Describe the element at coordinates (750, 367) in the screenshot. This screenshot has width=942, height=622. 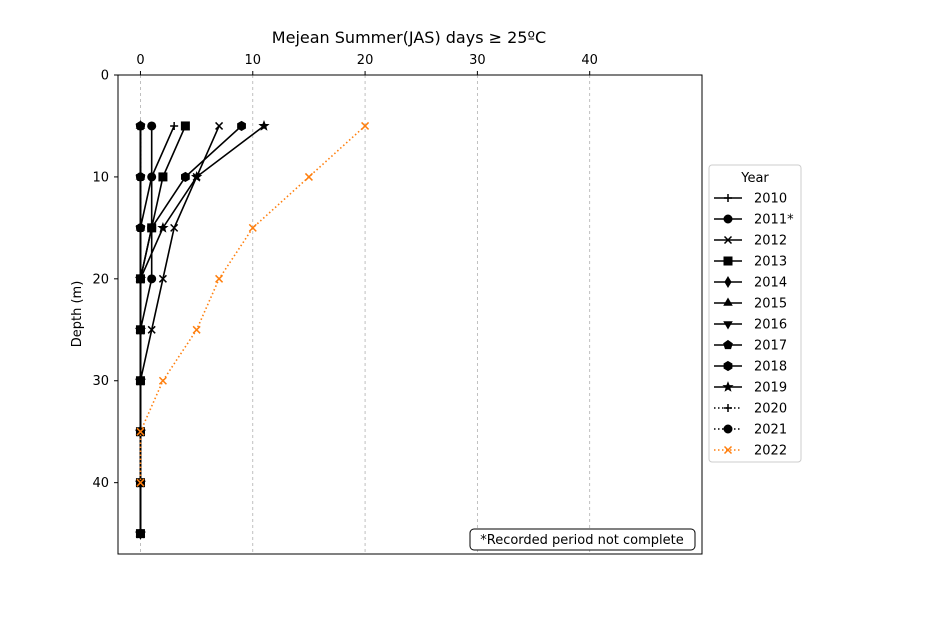
I see `legend-item: 2018` at that location.